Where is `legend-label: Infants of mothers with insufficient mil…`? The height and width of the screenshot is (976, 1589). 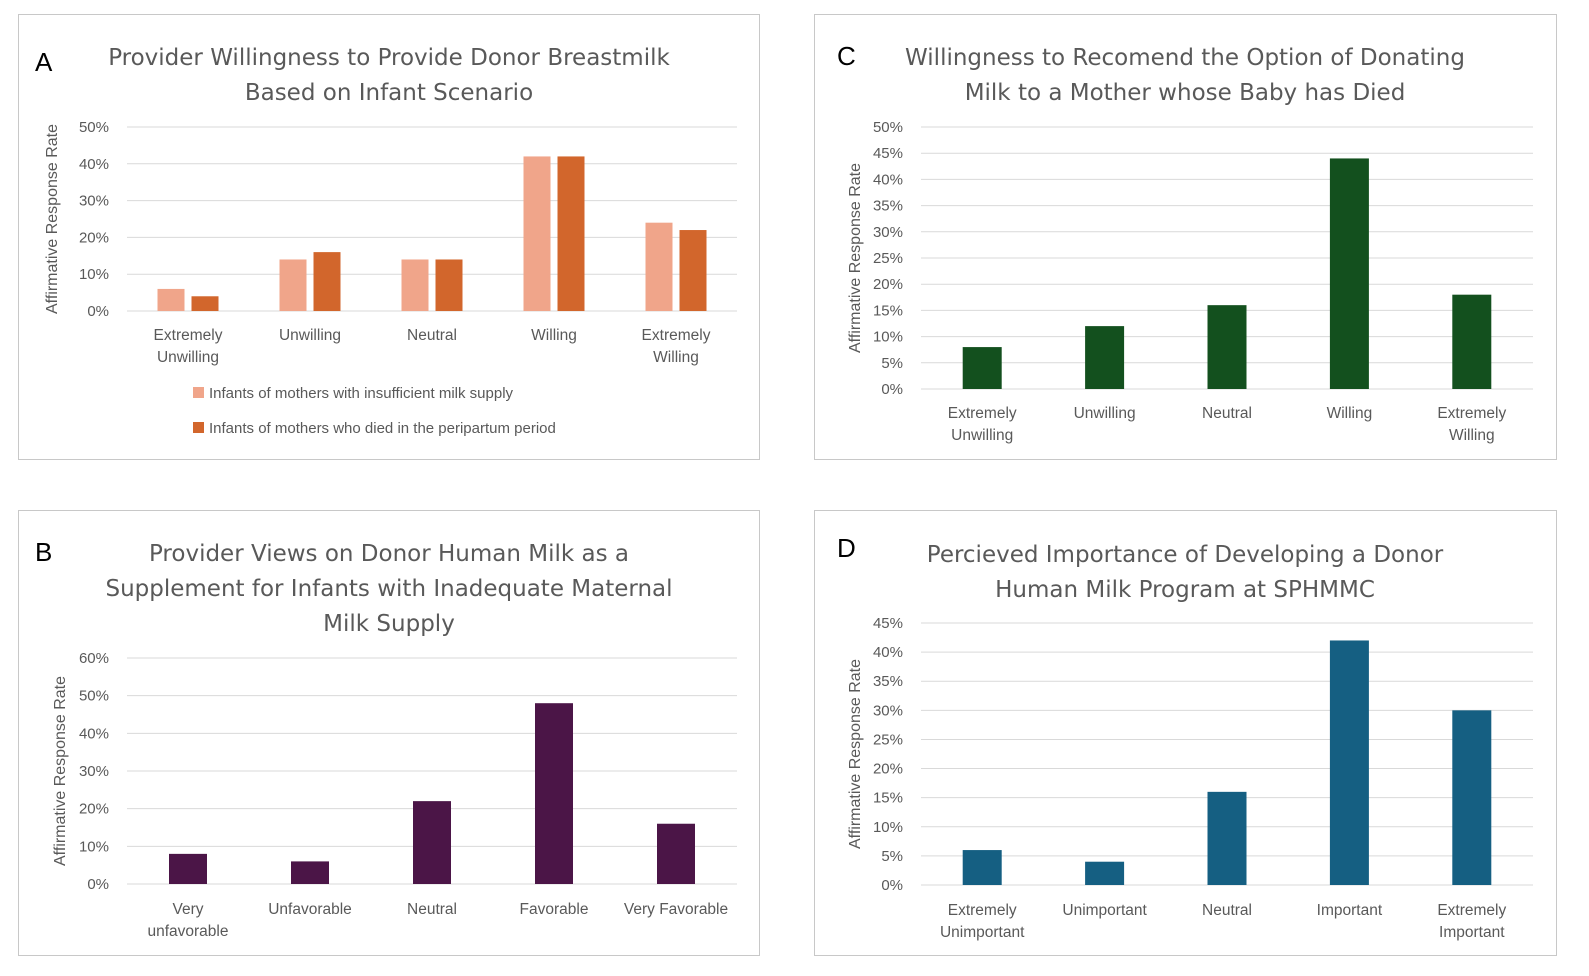
legend-label: Infants of mothers with insufficient mil… is located at coordinates (361, 393).